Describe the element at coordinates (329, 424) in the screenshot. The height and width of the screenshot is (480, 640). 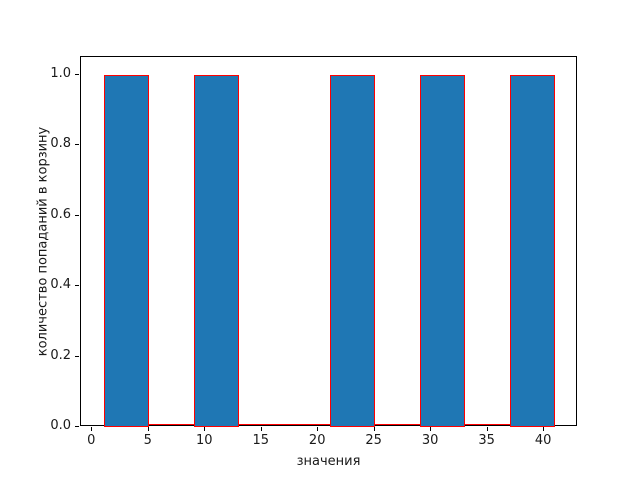
I see `zero-bin-baseline` at that location.